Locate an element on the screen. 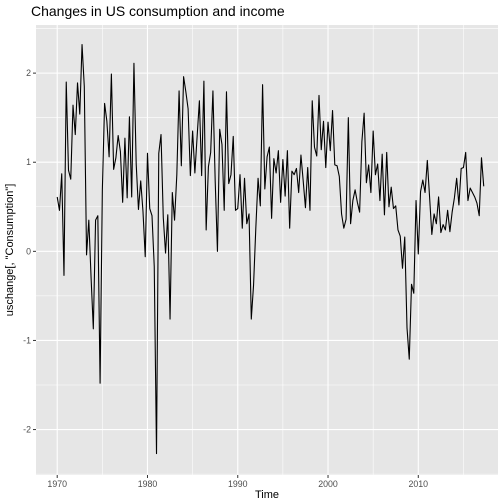 This screenshot has width=504, height=504. y-axis-title: uschange[, "Consumption"] is located at coordinates (10, 250).